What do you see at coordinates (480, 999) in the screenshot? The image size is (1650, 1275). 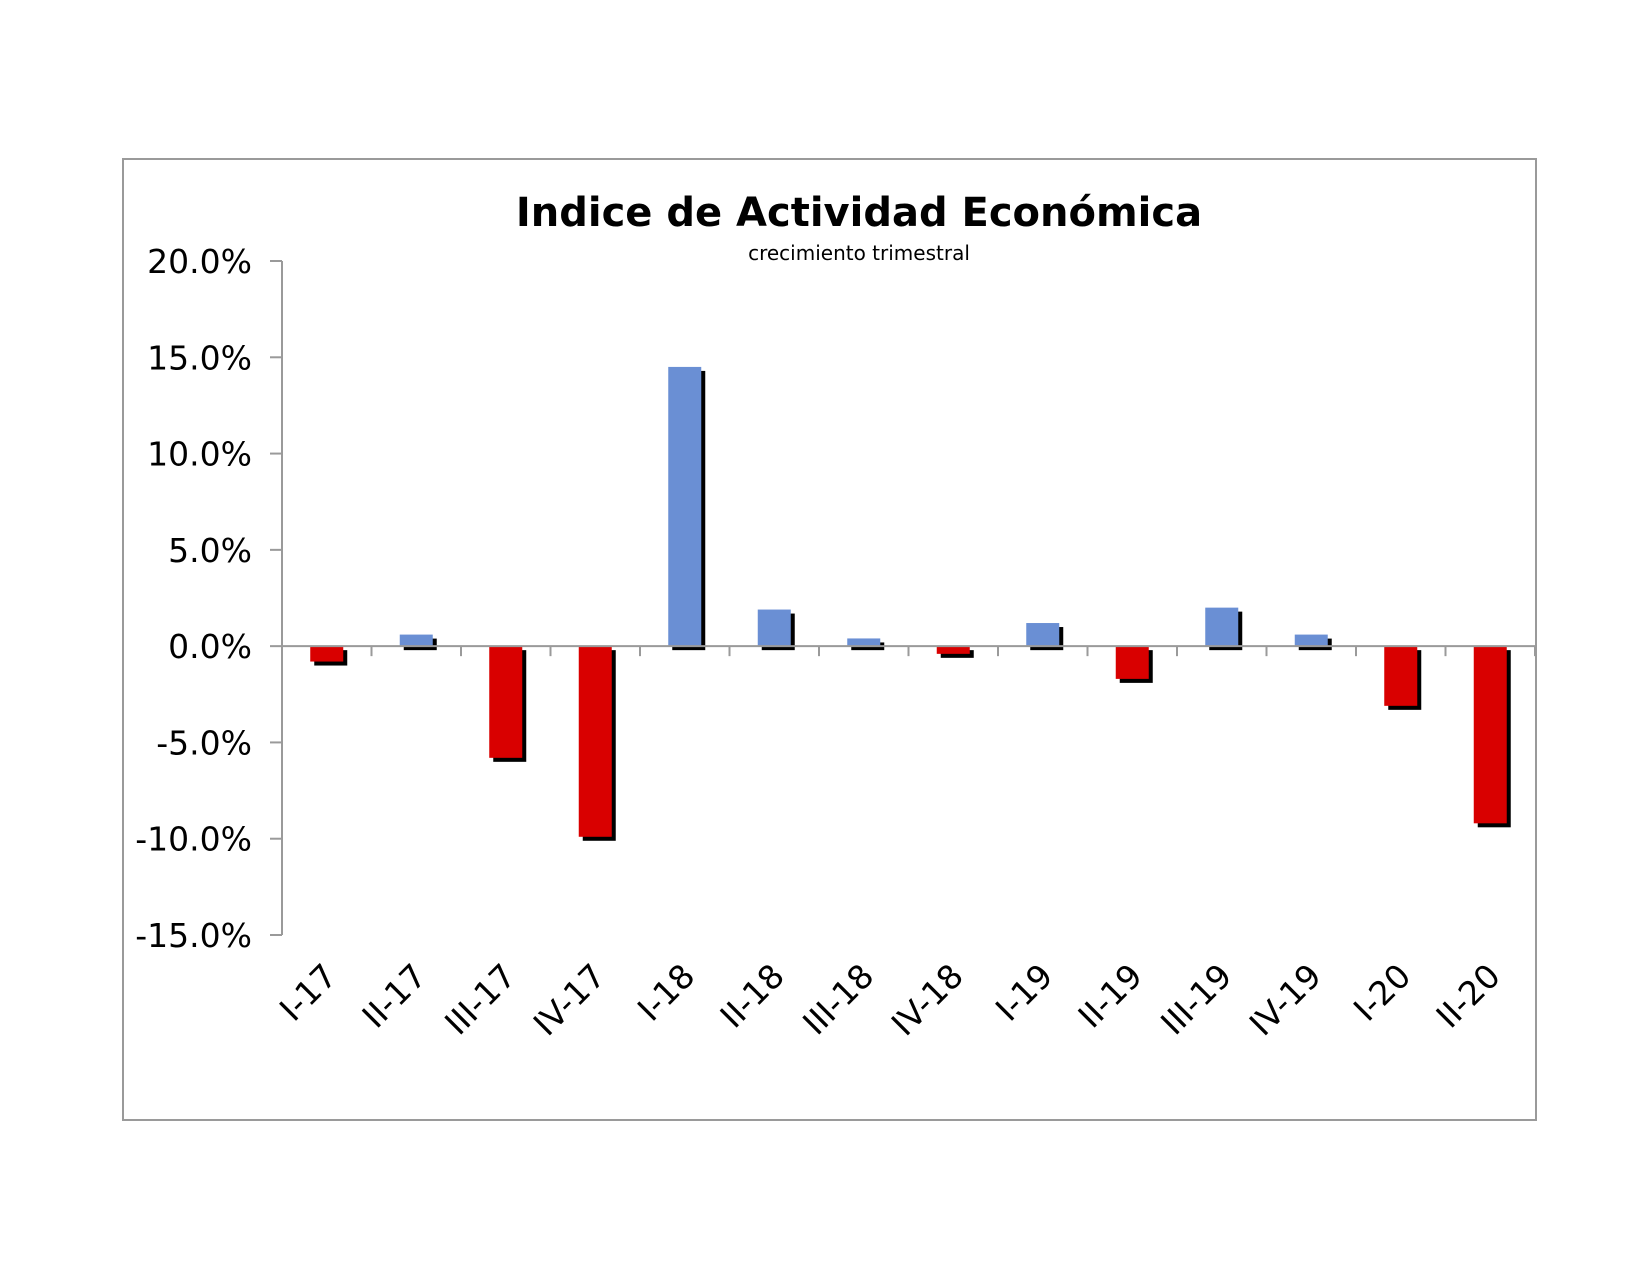 I see `x-tick-label: III-17` at bounding box center [480, 999].